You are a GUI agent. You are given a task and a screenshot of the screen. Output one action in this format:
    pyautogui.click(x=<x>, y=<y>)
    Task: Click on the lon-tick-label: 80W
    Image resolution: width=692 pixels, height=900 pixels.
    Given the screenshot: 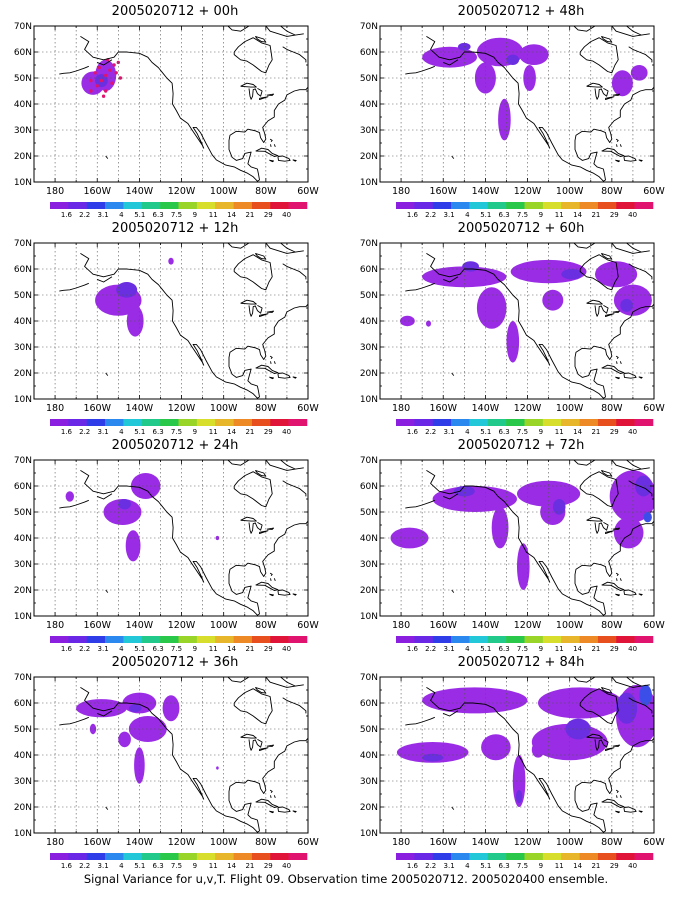 What is the action you would take?
    pyautogui.click(x=612, y=191)
    